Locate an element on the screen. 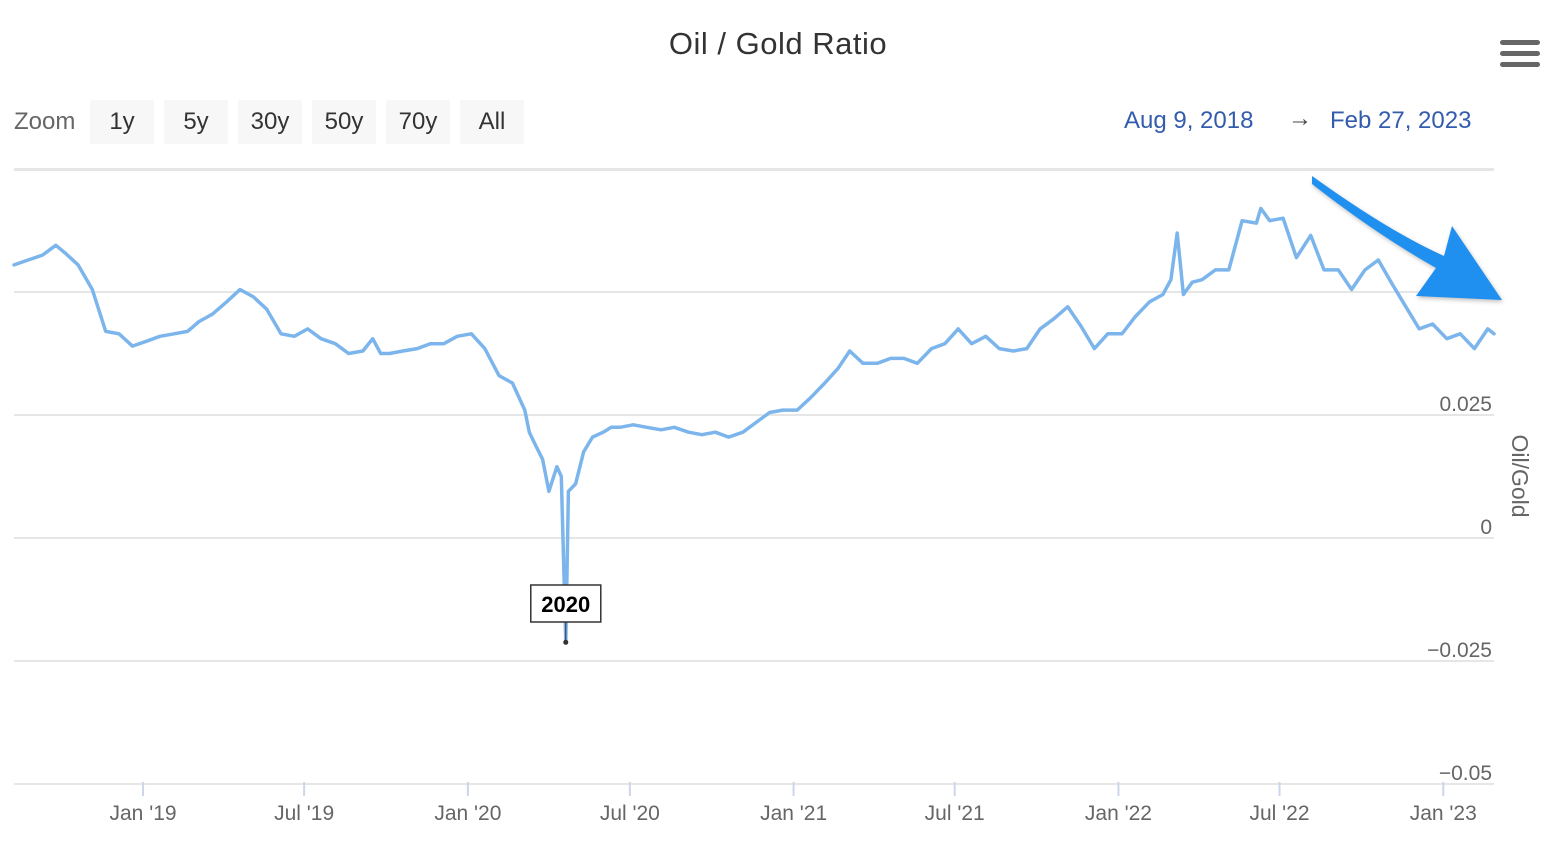 The width and height of the screenshot is (1556, 860). x-tick-label: Jan '23 is located at coordinates (1443, 813).